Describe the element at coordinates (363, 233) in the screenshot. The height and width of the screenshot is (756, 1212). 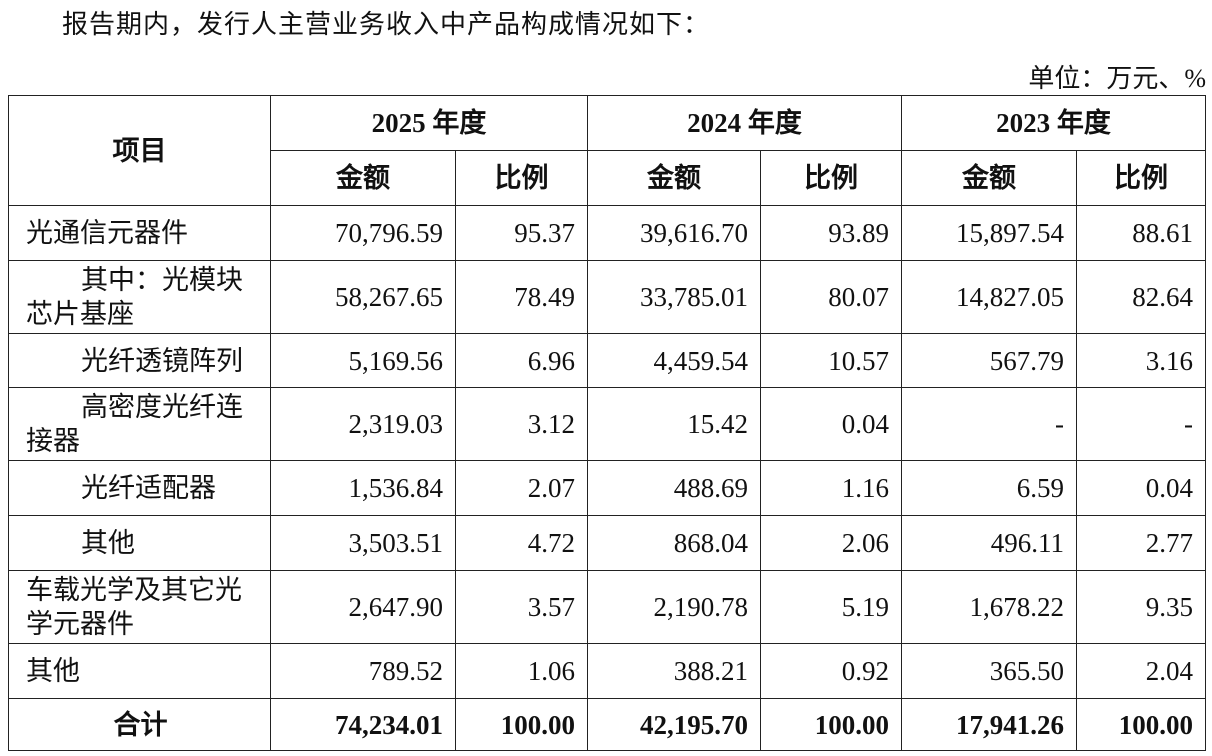
I see `cell: 70,796.59` at that location.